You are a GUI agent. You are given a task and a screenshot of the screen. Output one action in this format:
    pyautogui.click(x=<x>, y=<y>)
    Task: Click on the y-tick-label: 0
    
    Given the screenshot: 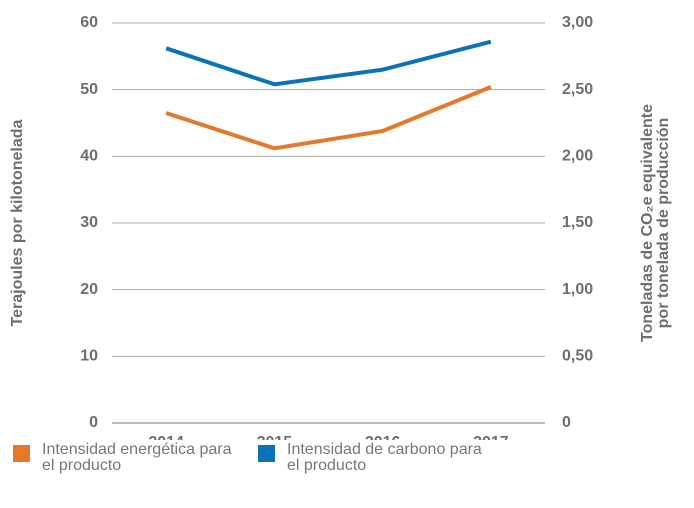 What is the action you would take?
    pyautogui.click(x=93, y=422)
    